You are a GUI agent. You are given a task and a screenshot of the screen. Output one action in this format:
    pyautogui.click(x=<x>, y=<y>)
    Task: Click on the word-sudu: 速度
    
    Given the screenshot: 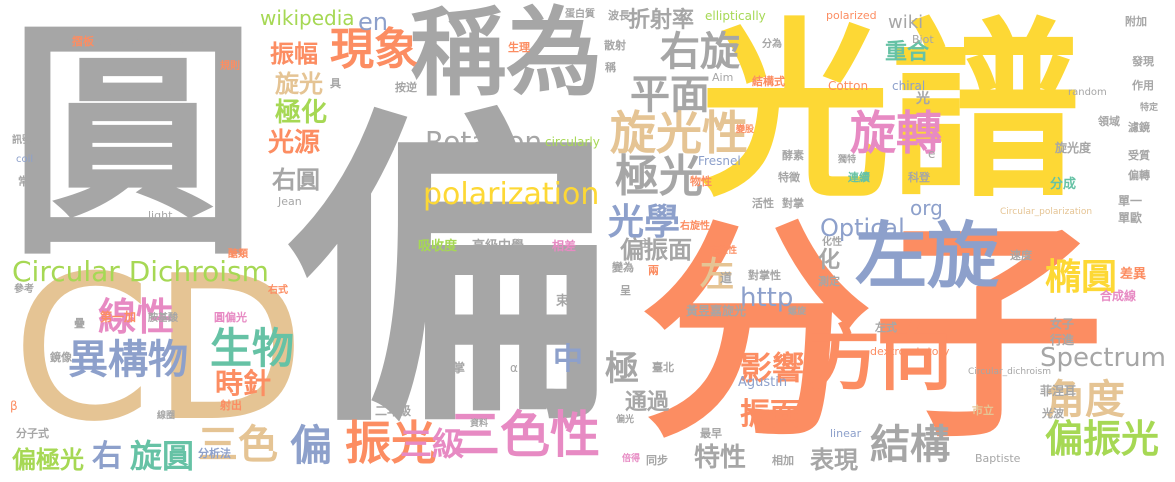 What is the action you would take?
    pyautogui.click(x=1021, y=255)
    